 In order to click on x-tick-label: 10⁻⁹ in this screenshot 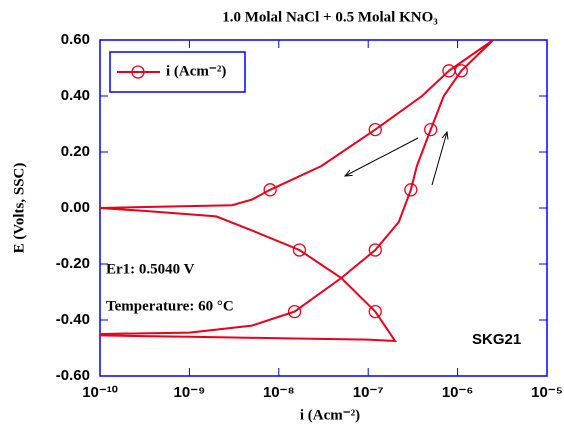, I will do `click(190, 392)`.